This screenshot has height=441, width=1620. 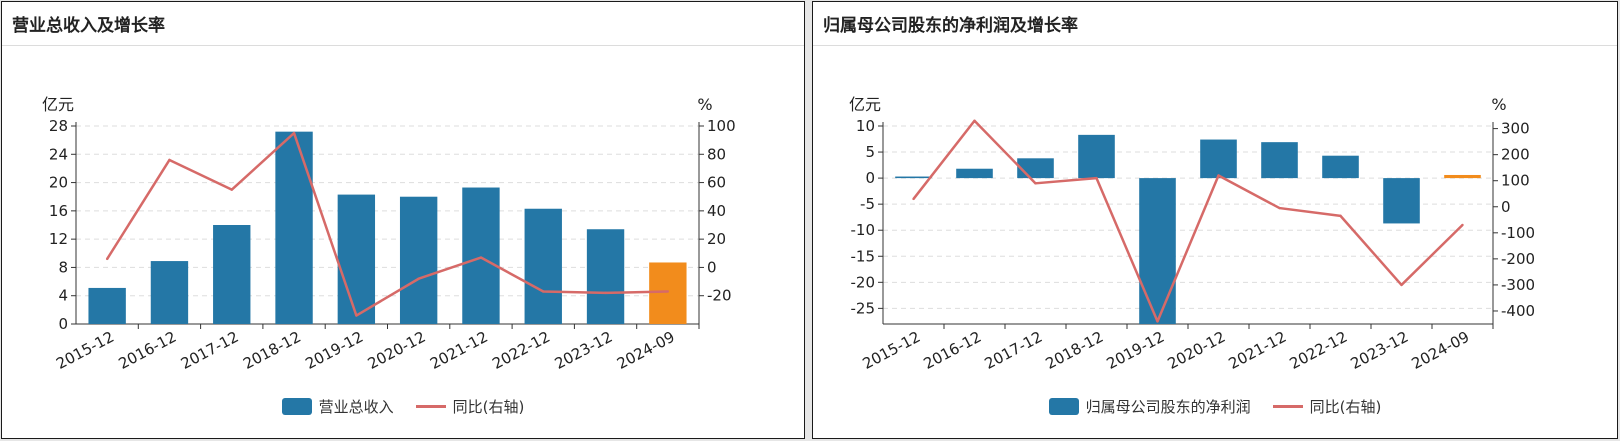 I want to click on y-left-tick-label: 20, so click(x=58, y=183).